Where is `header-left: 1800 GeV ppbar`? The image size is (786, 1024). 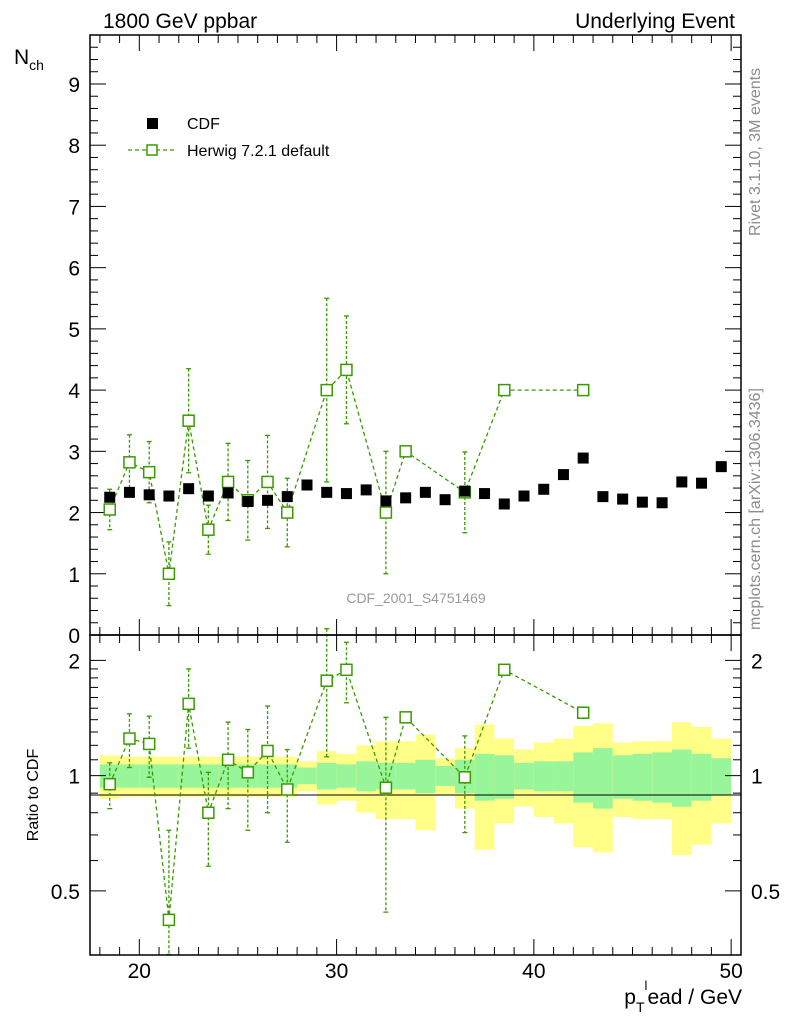
header-left: 1800 GeV ppbar is located at coordinates (180, 21).